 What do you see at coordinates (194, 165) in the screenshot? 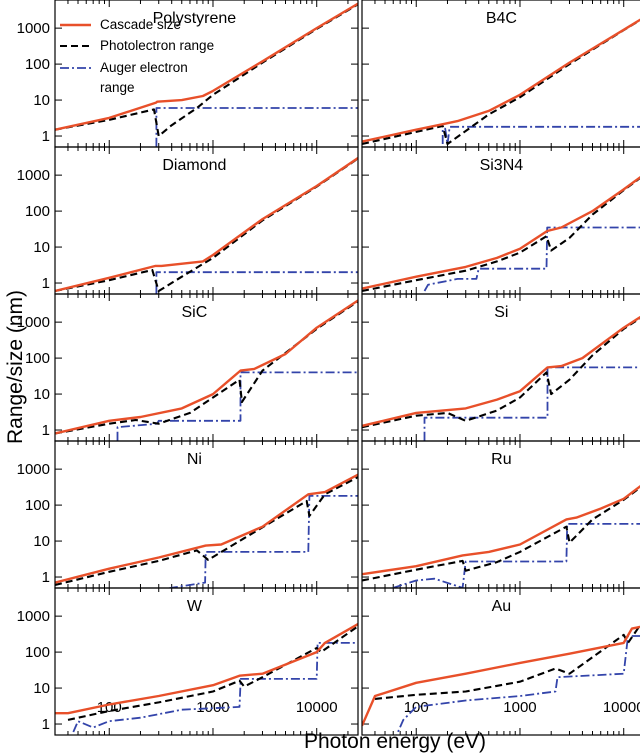
I see `panel-title: Diamond` at bounding box center [194, 165].